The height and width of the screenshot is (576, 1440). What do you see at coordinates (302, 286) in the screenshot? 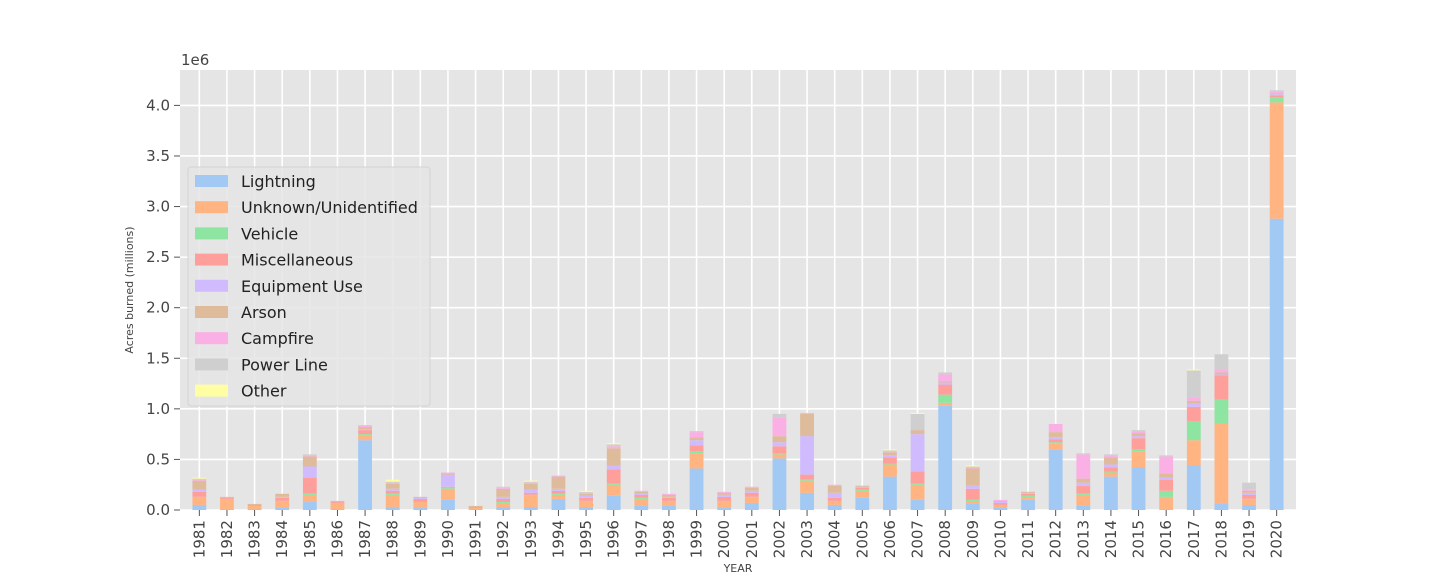
I see `legend-label: Equipment Use` at bounding box center [302, 286].